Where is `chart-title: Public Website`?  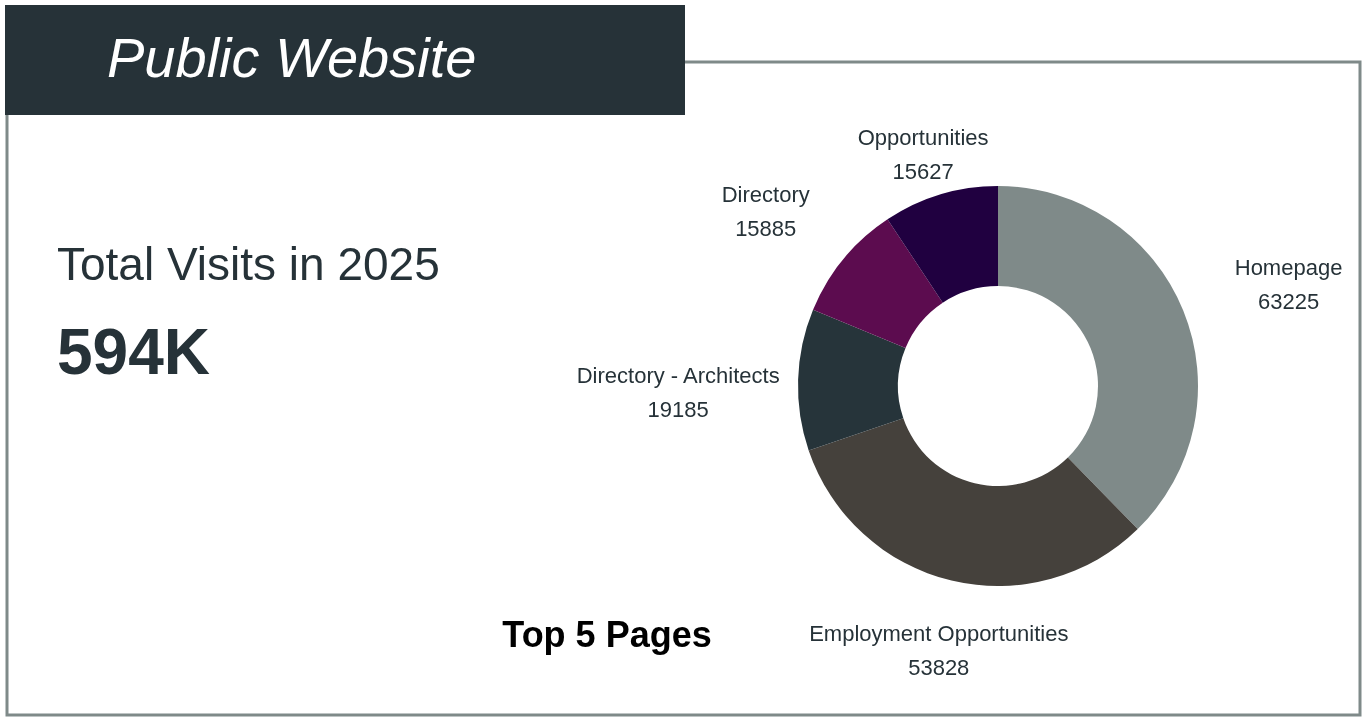 chart-title: Public Website is located at coordinates (292, 57).